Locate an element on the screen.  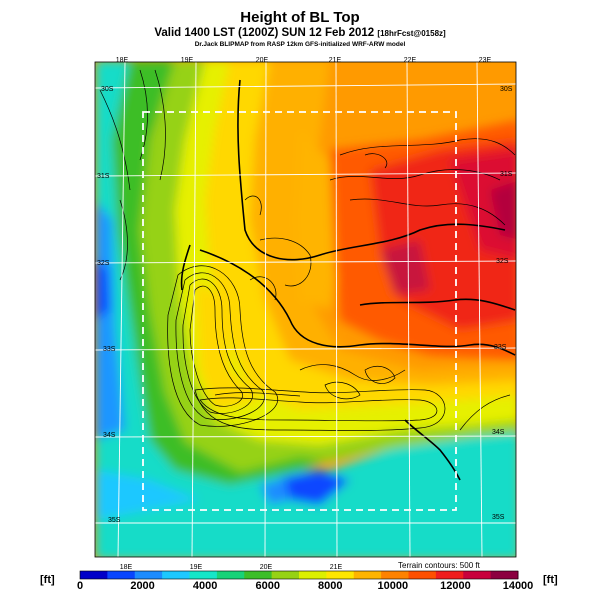
colorbar-tick-label: 12000 is located at coordinates (455, 586).